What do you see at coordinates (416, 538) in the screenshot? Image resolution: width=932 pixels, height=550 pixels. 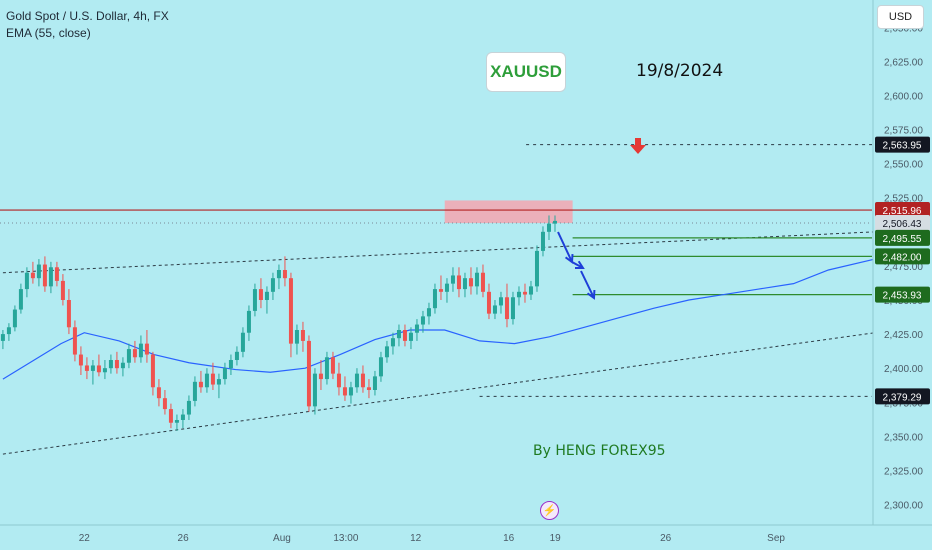 I see `x-tick-label: 12` at bounding box center [416, 538].